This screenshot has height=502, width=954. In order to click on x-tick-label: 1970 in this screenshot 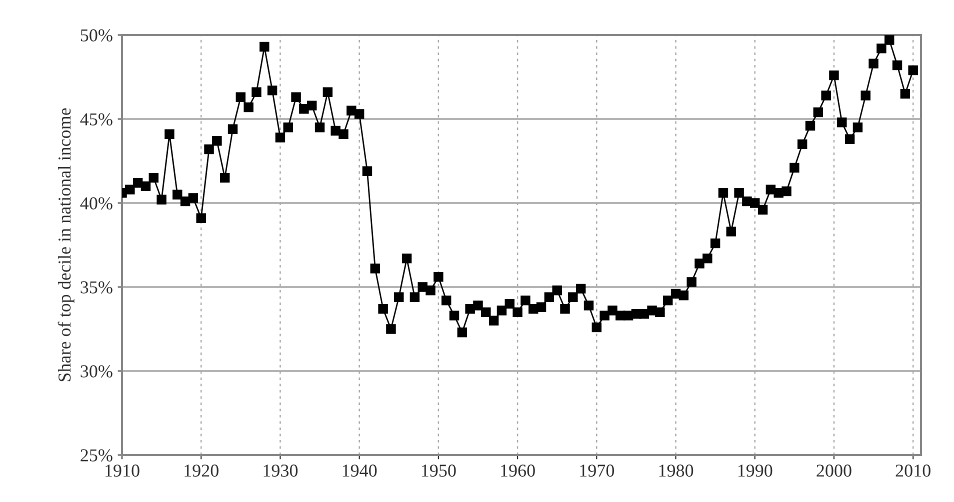, I will do `click(597, 470)`.